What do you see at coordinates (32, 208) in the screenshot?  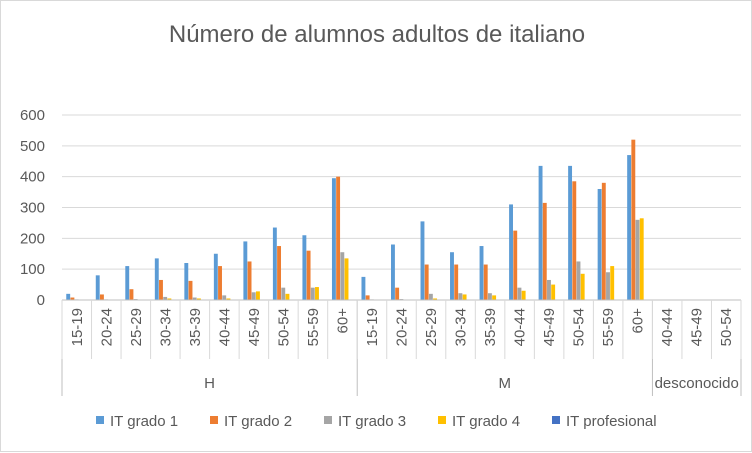 I see `y-tick-label: 300` at bounding box center [32, 208].